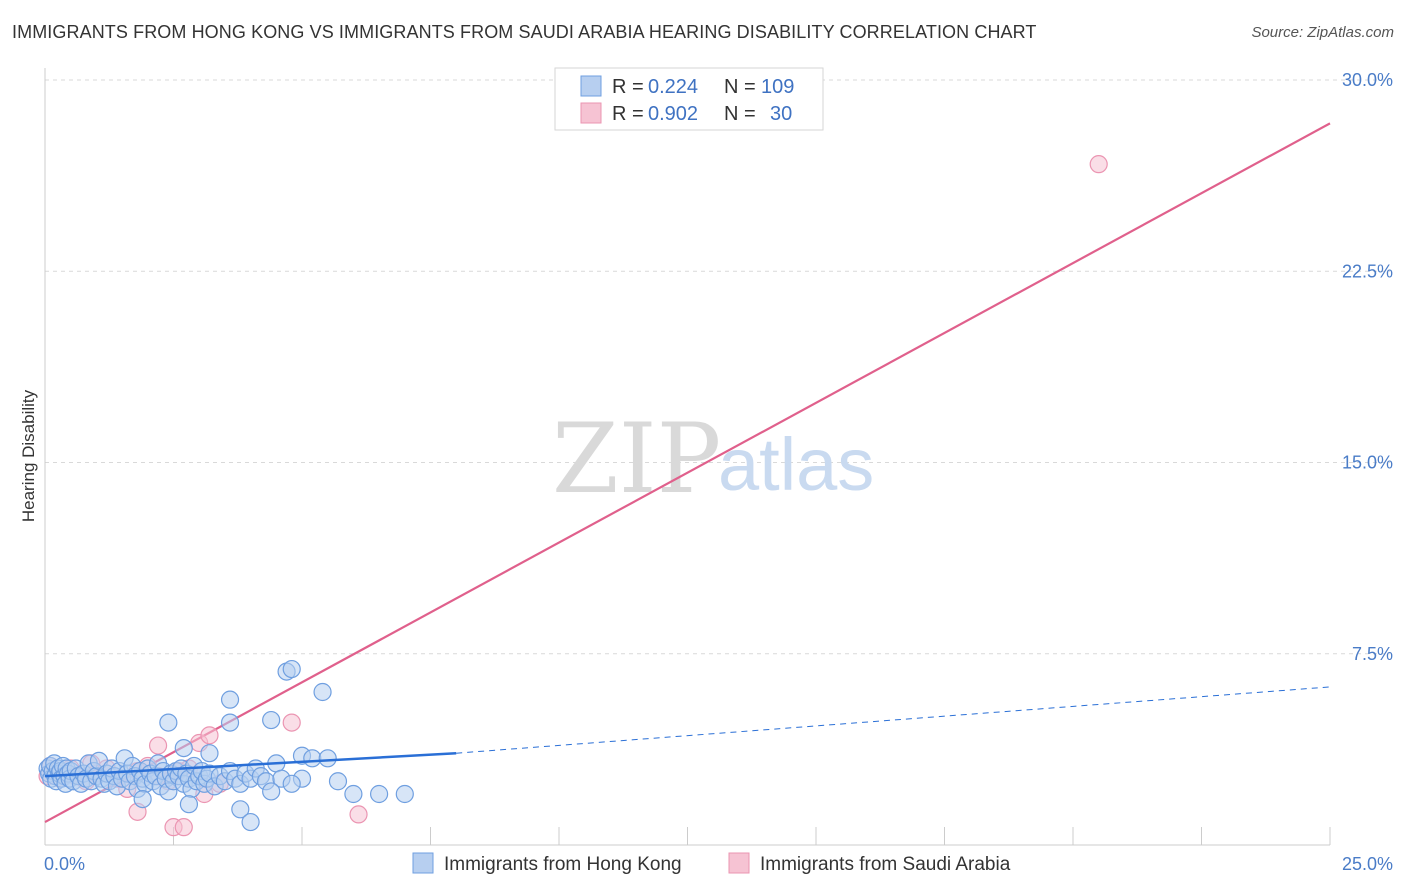 The image size is (1406, 892). I want to click on bottom-legend-label-saudi-arabia: Immigrants from Saudi Arabia, so click(885, 864).